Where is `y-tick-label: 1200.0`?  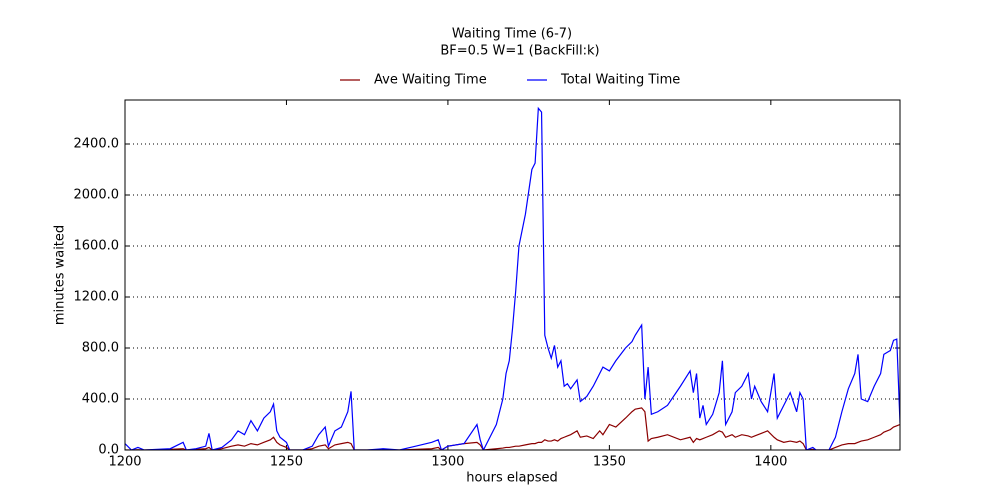 y-tick-label: 1200.0 is located at coordinates (97, 296).